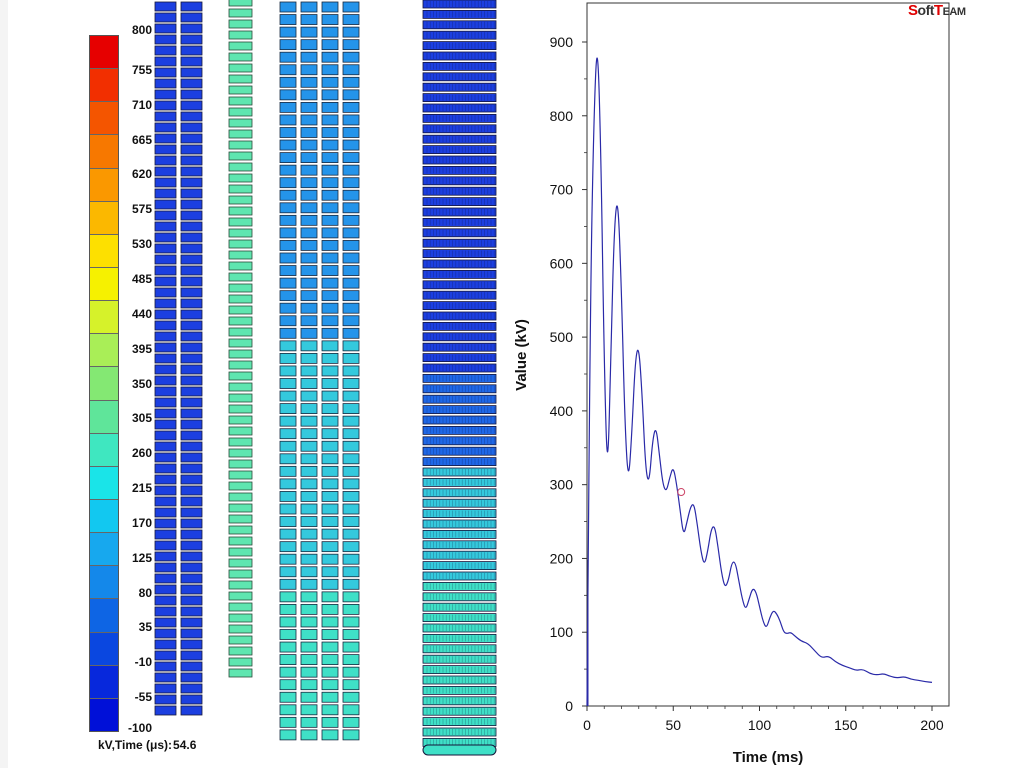 The width and height of the screenshot is (1024, 768). What do you see at coordinates (141, 139) in the screenshot?
I see `color-scale-tick-label: 665` at bounding box center [141, 139].